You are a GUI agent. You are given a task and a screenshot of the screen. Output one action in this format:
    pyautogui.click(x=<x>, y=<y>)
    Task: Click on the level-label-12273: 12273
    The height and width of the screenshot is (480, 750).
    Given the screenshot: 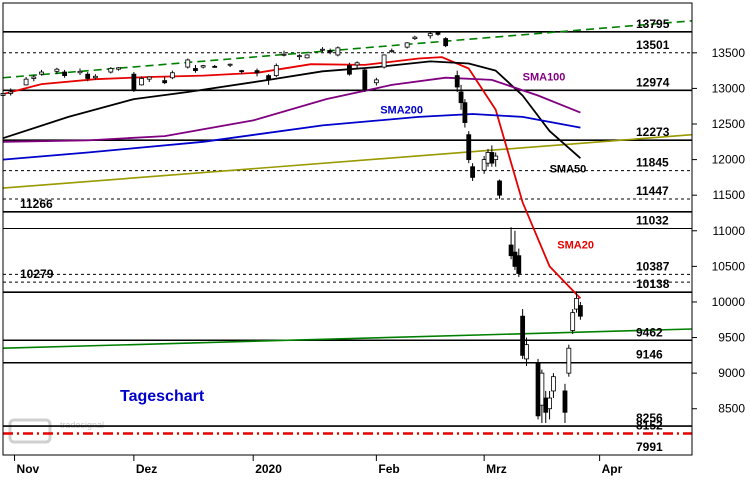 What is the action you would take?
    pyautogui.click(x=653, y=132)
    